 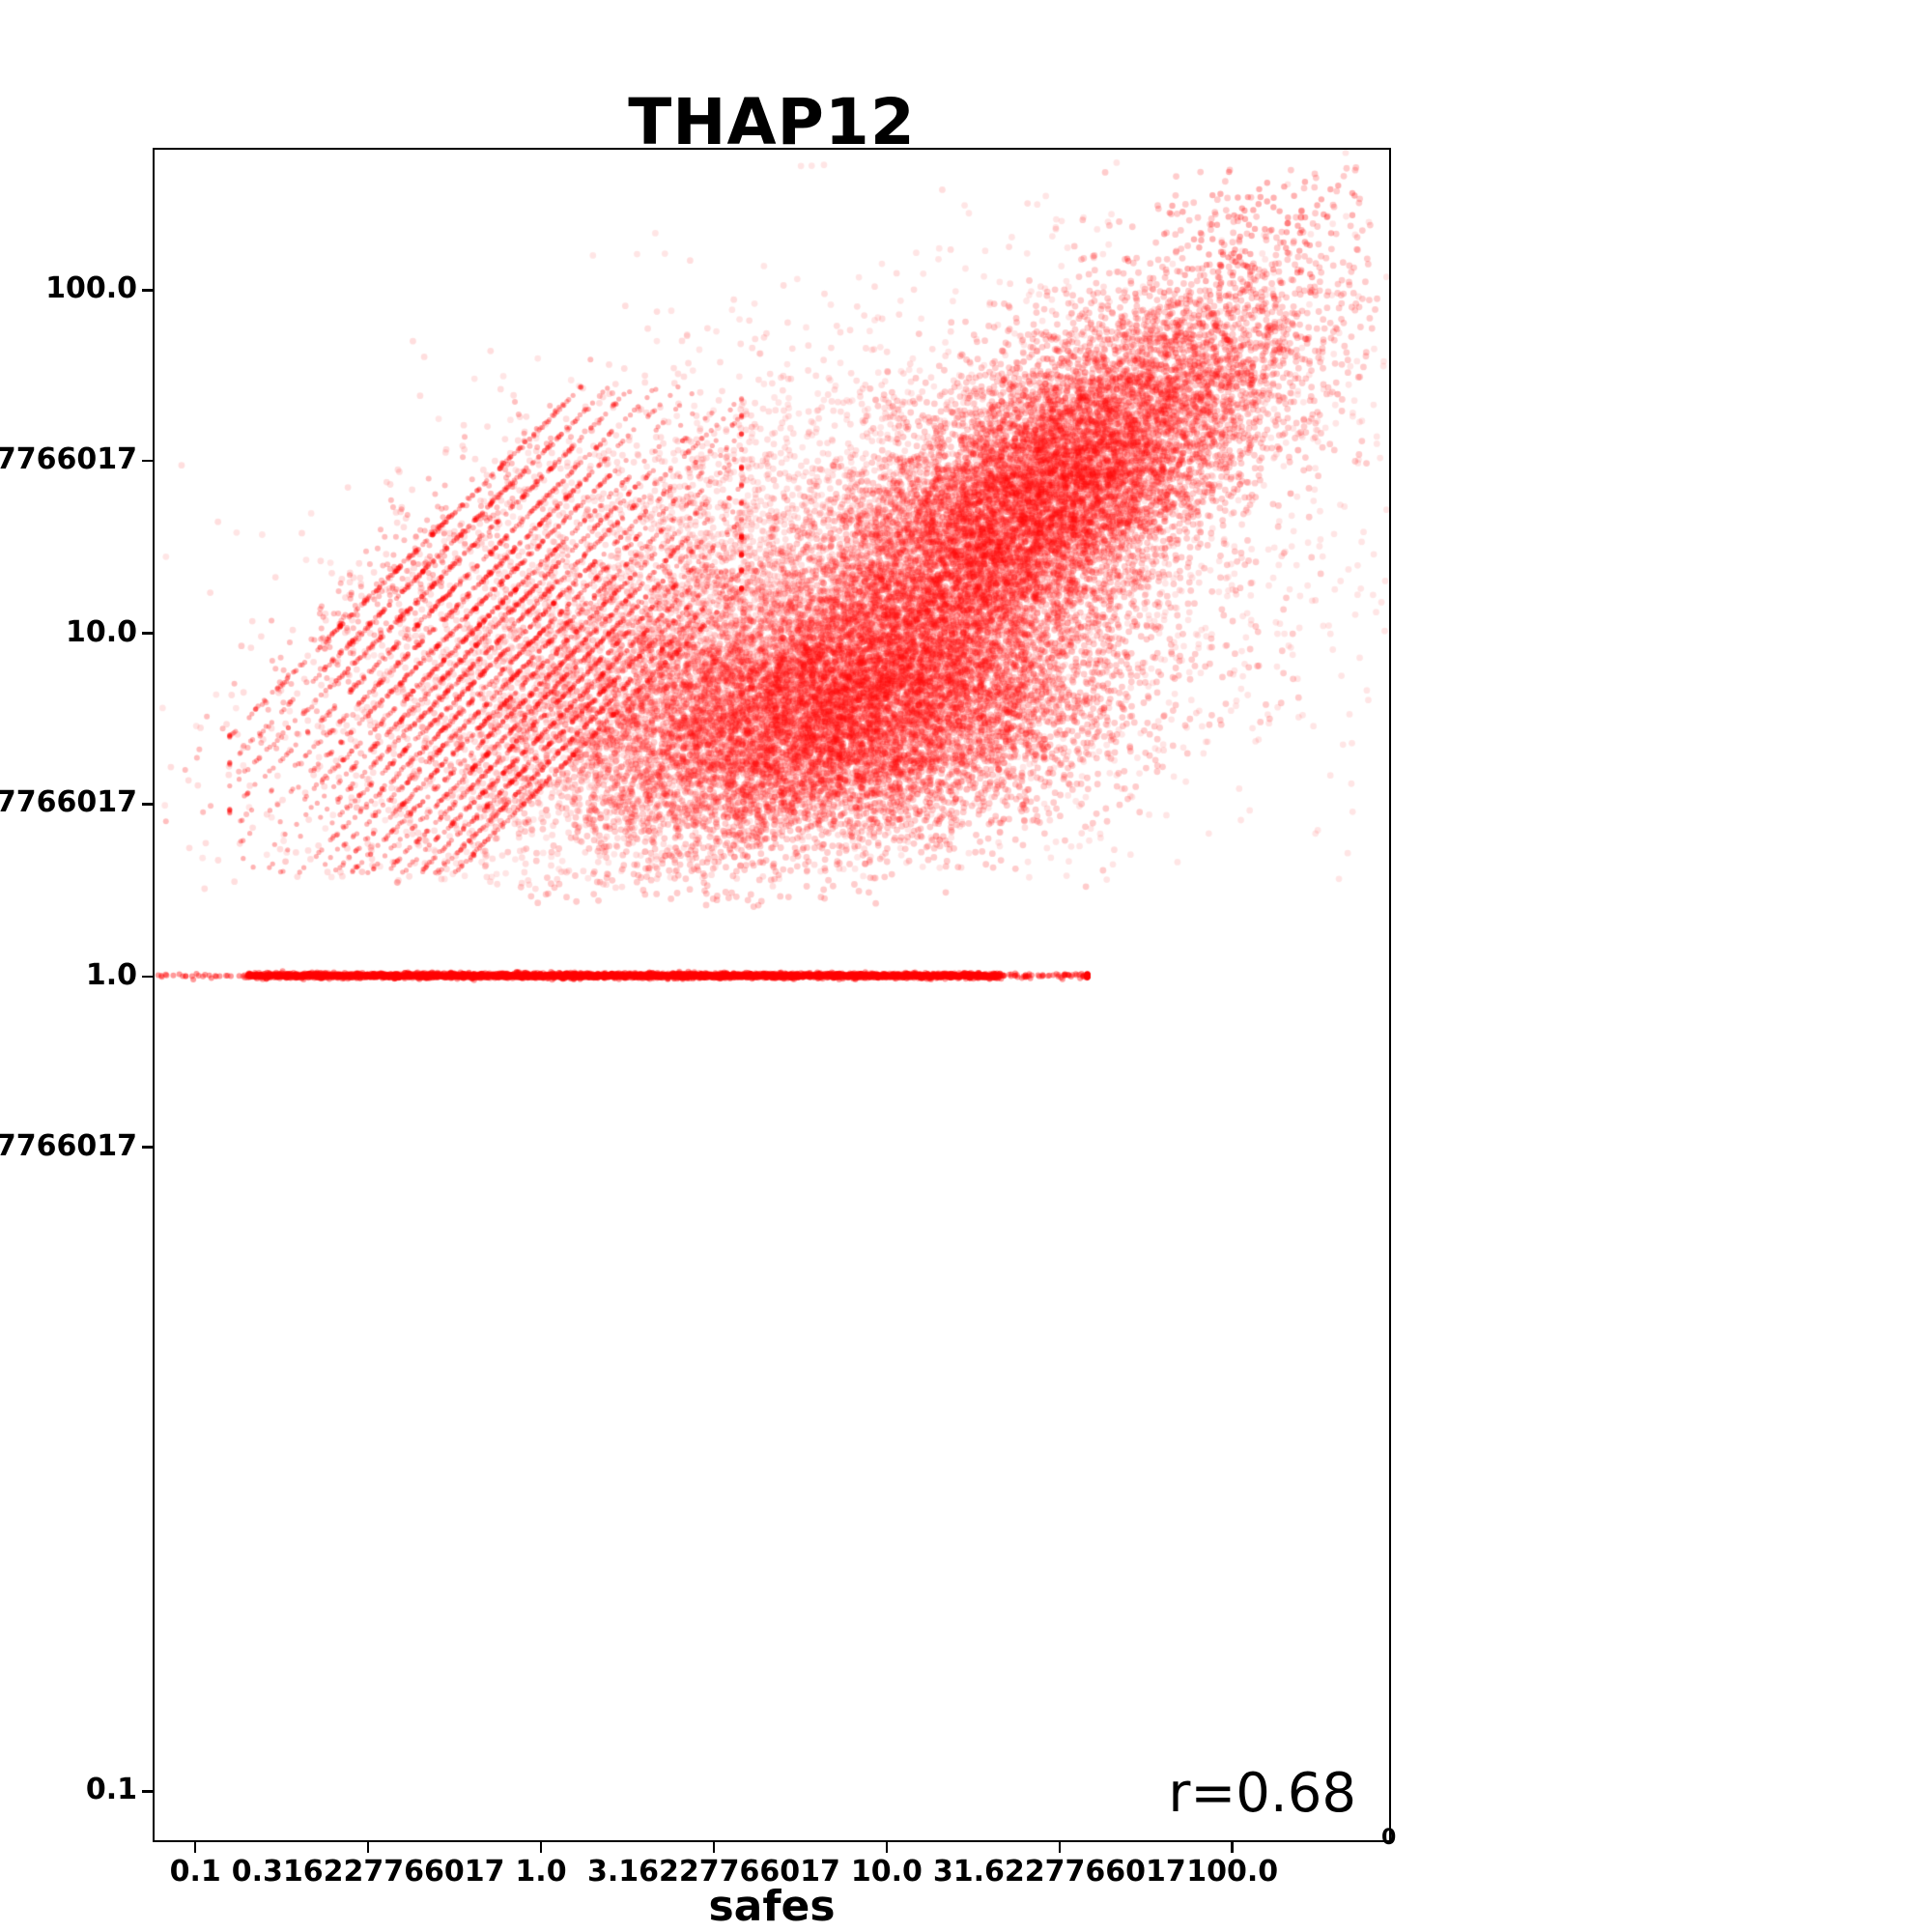 What do you see at coordinates (772, 122) in the screenshot?
I see `chart-title: THAP12` at bounding box center [772, 122].